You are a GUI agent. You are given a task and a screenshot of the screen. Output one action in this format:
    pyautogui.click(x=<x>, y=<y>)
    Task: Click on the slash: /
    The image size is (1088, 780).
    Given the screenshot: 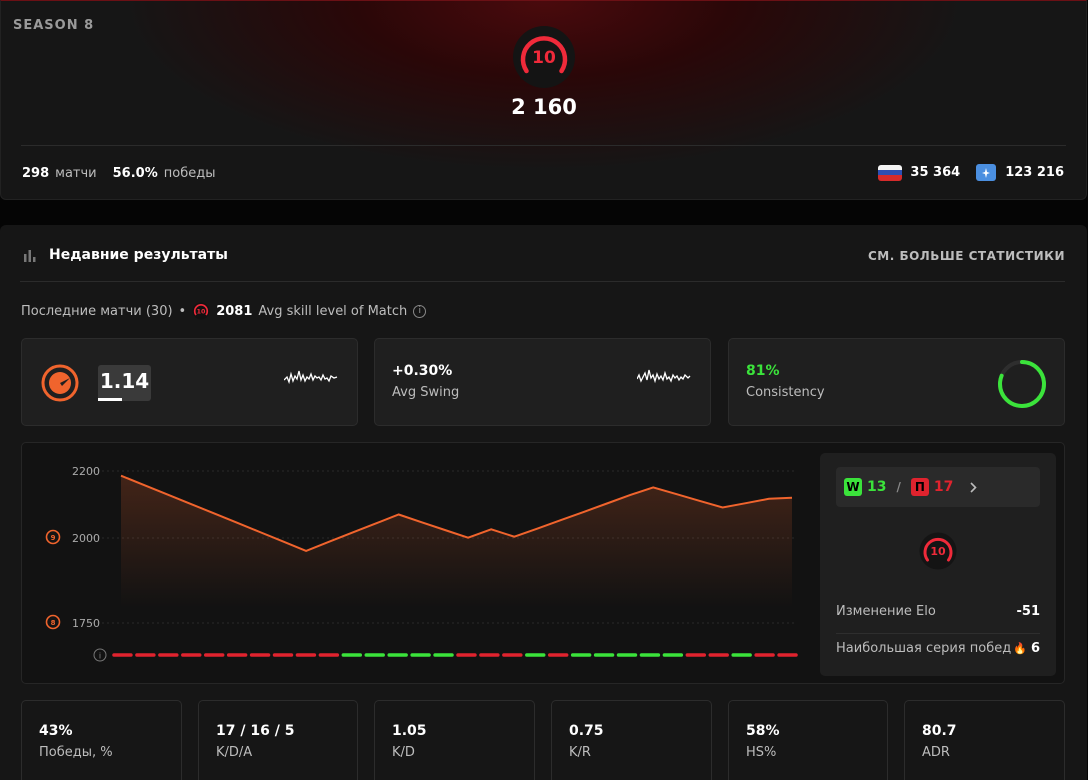 What is the action you would take?
    pyautogui.click(x=898, y=487)
    